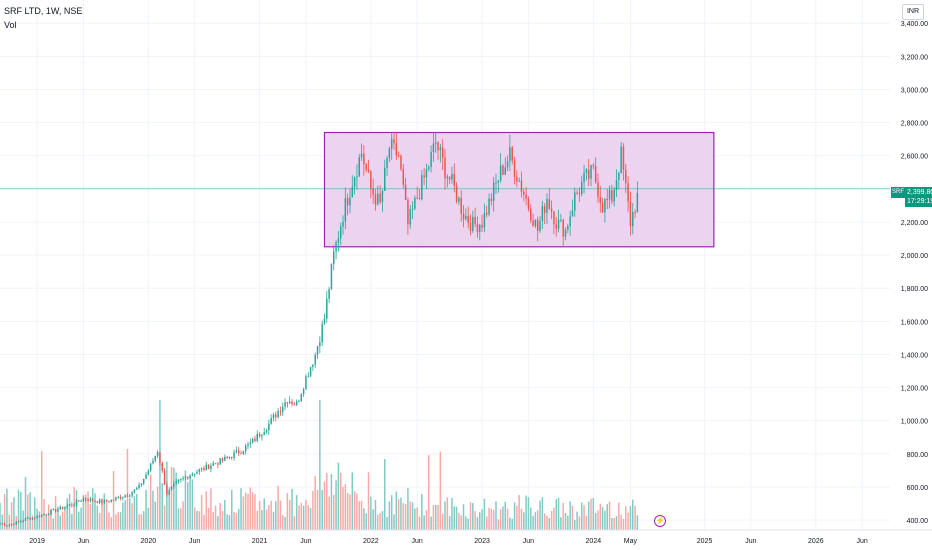 This screenshot has height=550, width=932. Describe the element at coordinates (43, 11) in the screenshot. I see `symbol-legend: SRF LTD, 1W, NSE` at that location.